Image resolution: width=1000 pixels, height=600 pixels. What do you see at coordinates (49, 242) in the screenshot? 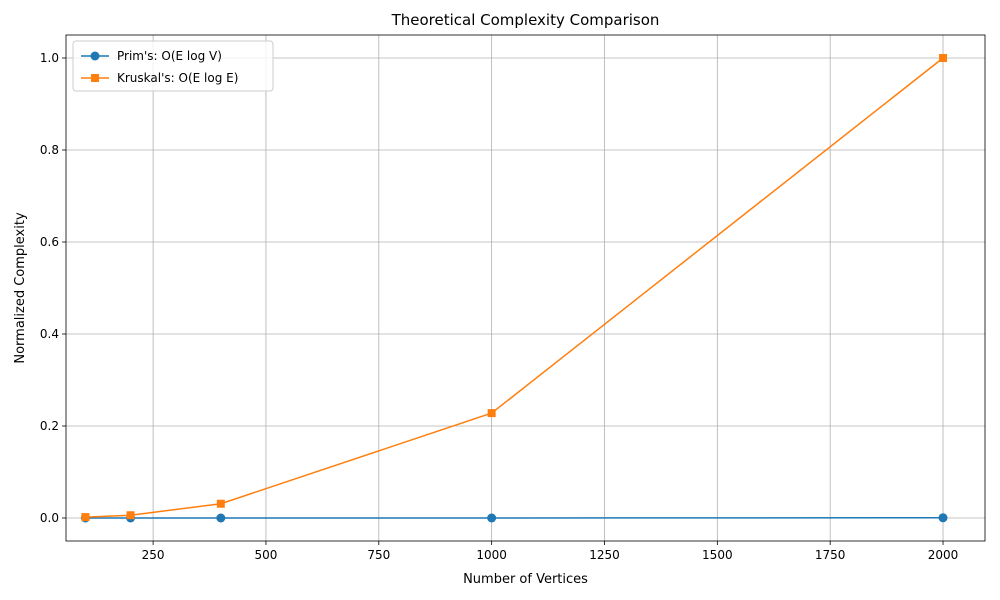
I see `y-tick-label: 0.6` at bounding box center [49, 242].